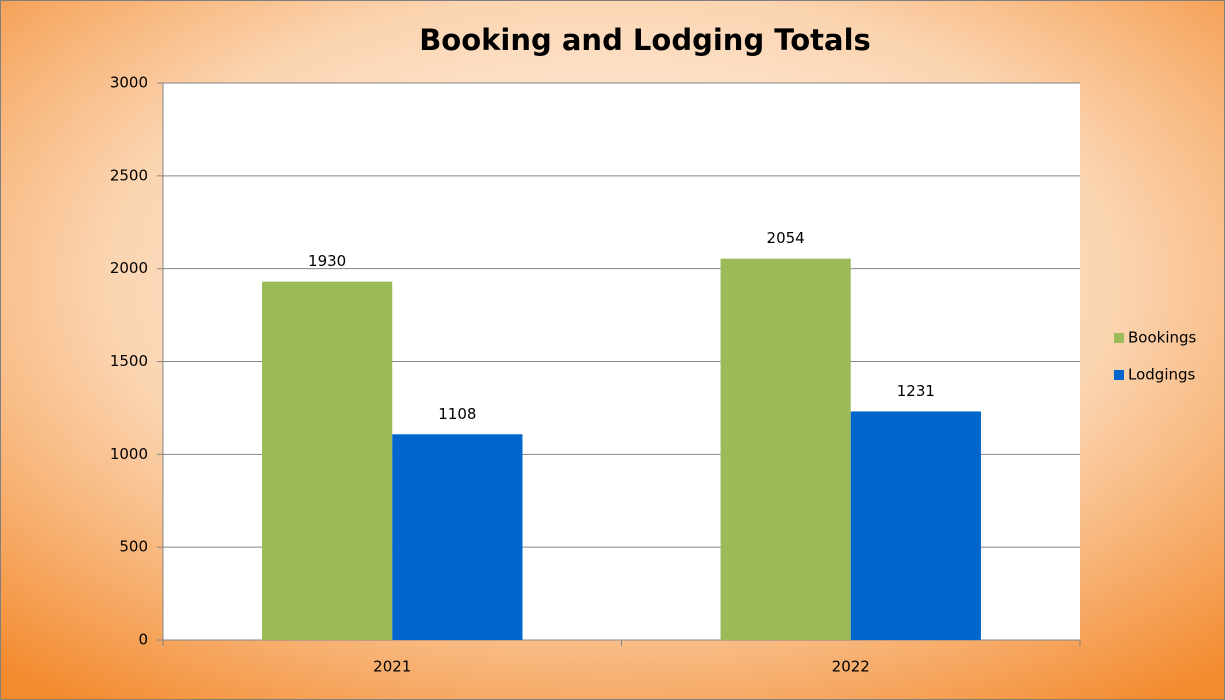  I want to click on y-tick-label: 2500, so click(129, 175).